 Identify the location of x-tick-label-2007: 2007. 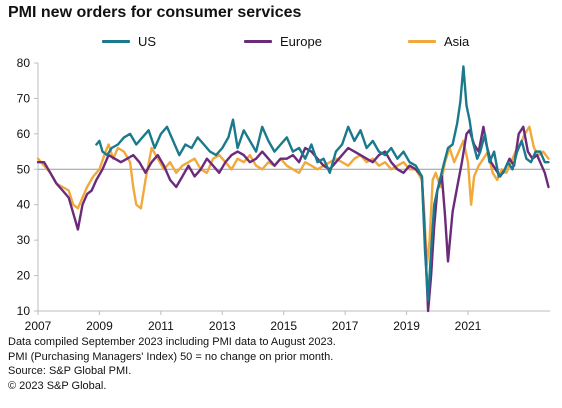
(38, 326).